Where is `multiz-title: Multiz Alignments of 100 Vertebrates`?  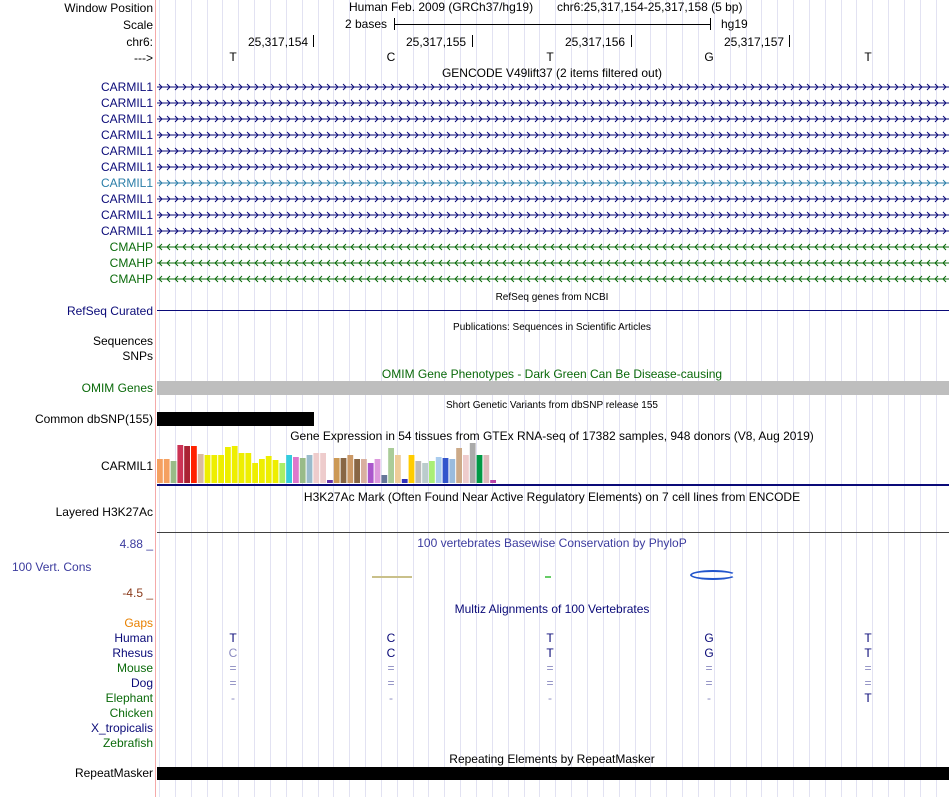 multiz-title: Multiz Alignments of 100 Vertebrates is located at coordinates (552, 609).